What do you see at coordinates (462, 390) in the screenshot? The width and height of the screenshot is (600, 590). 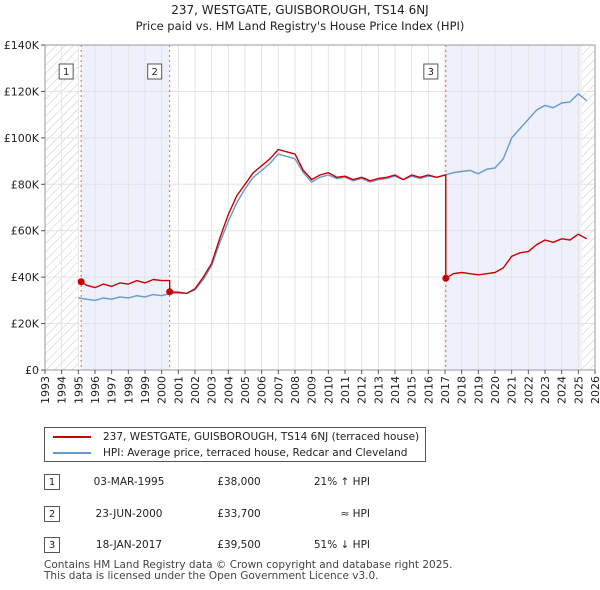 I see `x-tick-label: 2018` at bounding box center [462, 390].